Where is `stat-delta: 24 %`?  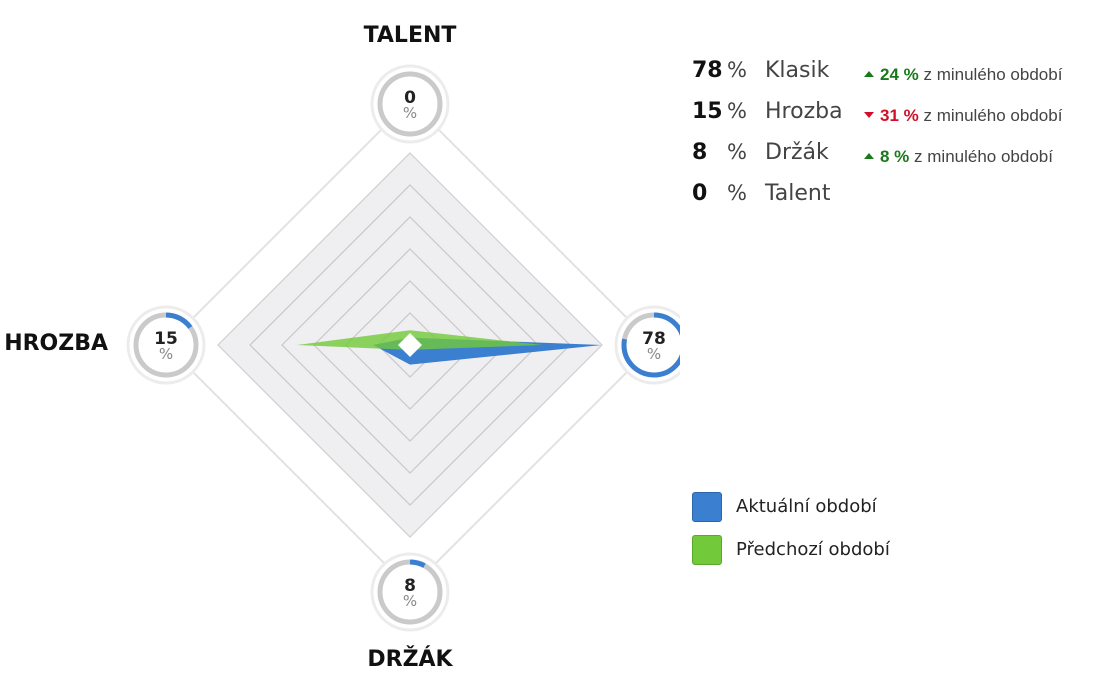
stat-delta: 24 % is located at coordinates (899, 74).